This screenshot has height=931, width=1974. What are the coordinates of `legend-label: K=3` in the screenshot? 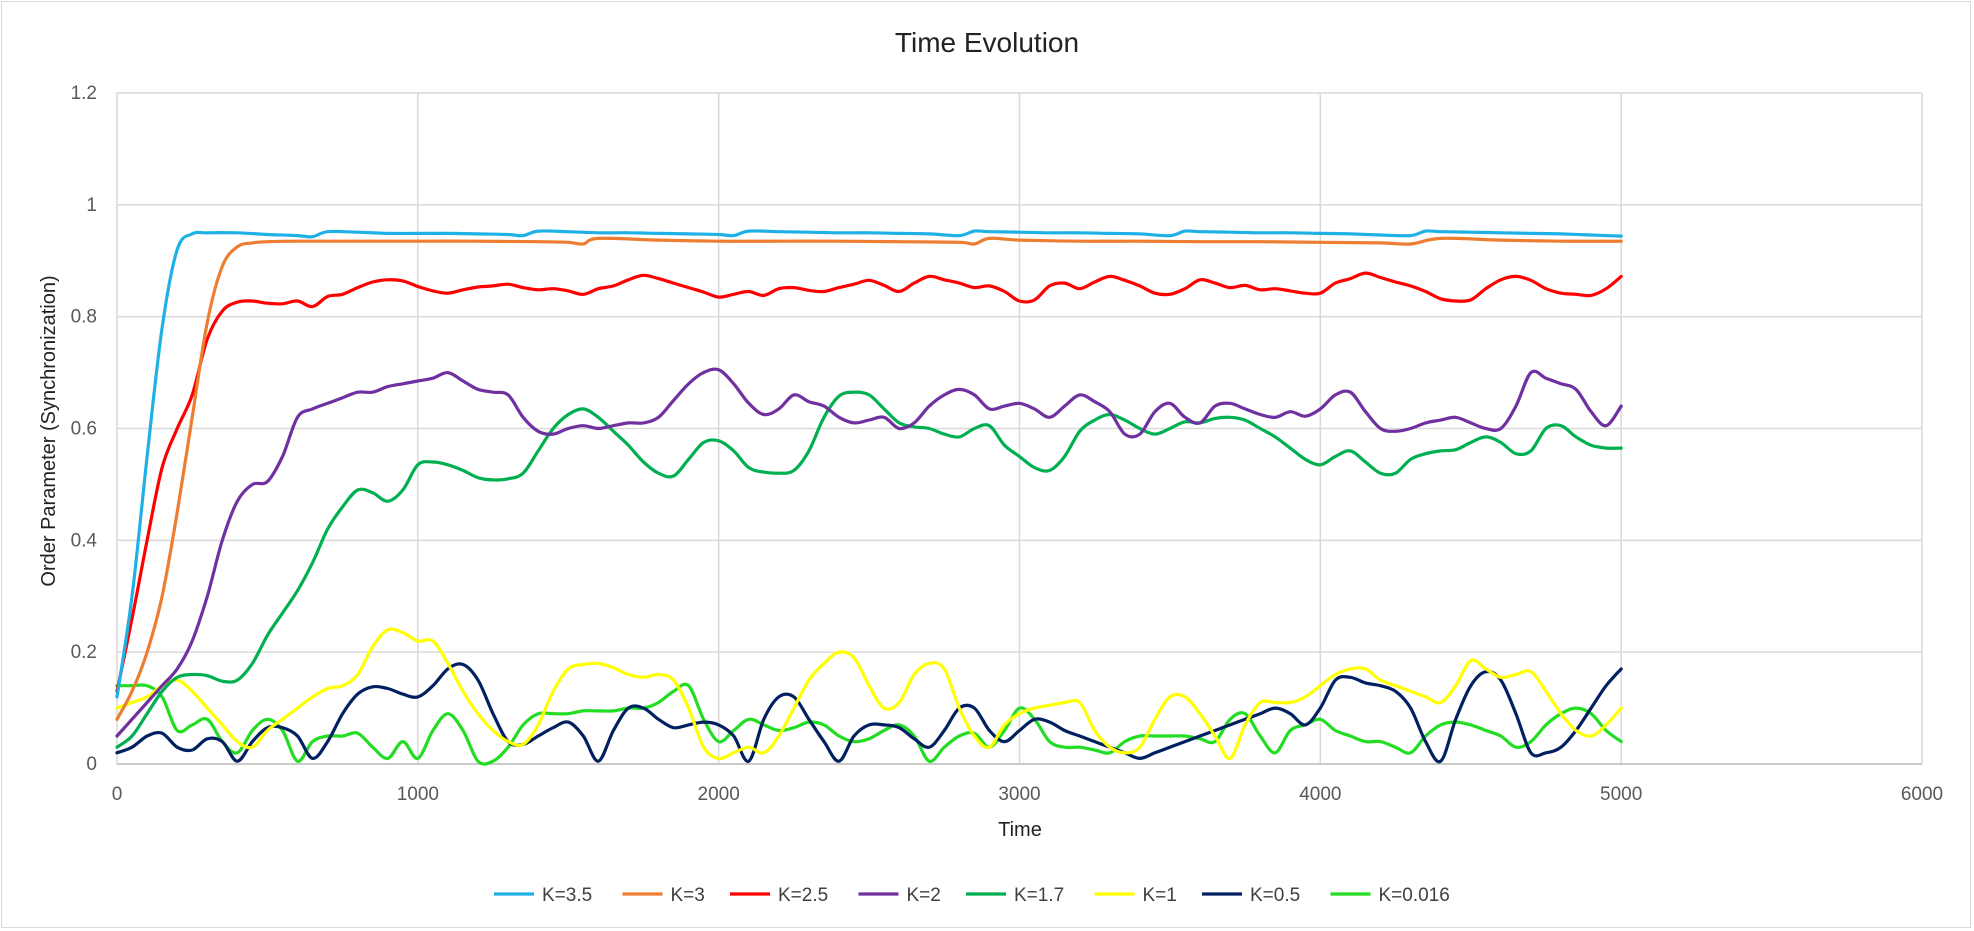 It's located at (688, 895).